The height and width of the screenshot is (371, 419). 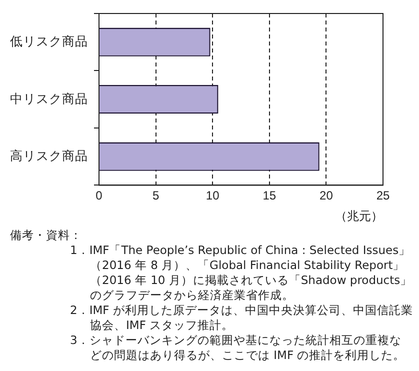 What do you see at coordinates (46, 235) in the screenshot?
I see `text: 備考・資料：` at bounding box center [46, 235].